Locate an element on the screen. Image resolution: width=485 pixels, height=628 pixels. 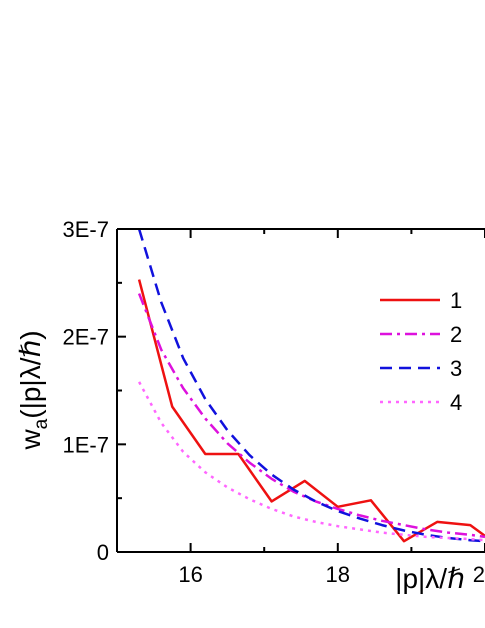
legend: 1 2 3 4 is located at coordinates (421, 351).